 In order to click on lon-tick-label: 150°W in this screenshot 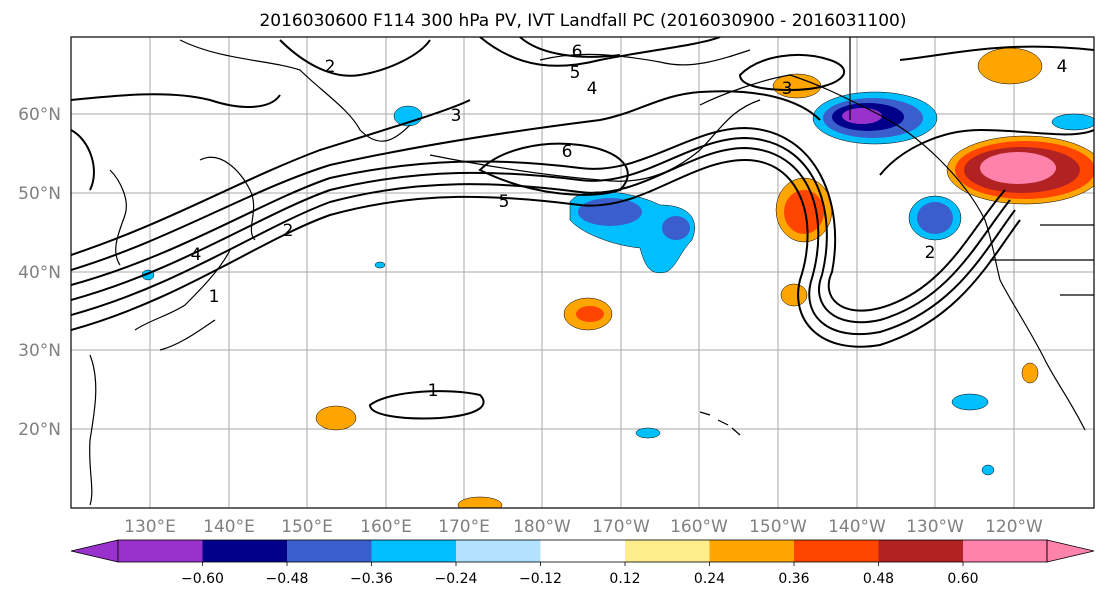, I will do `click(778, 527)`.